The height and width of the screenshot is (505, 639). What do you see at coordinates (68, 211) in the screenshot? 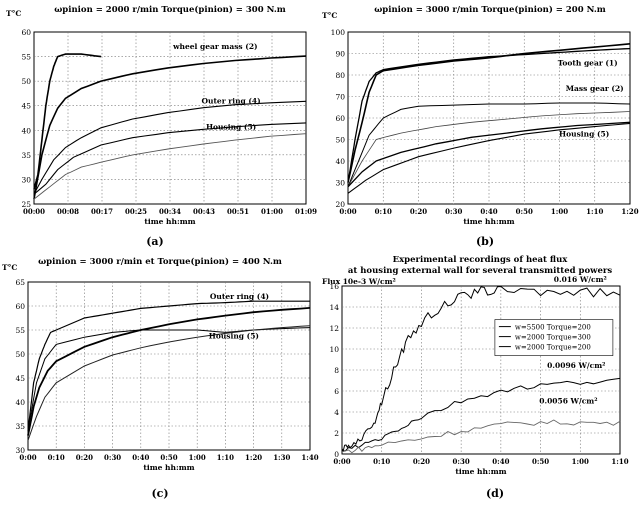
I see `x-tick-label: 00:08` at bounding box center [68, 211].